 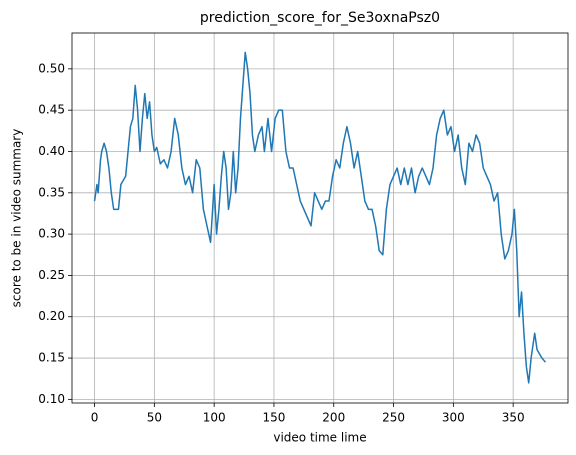 I want to click on x-tick-label: 100, so click(x=214, y=418).